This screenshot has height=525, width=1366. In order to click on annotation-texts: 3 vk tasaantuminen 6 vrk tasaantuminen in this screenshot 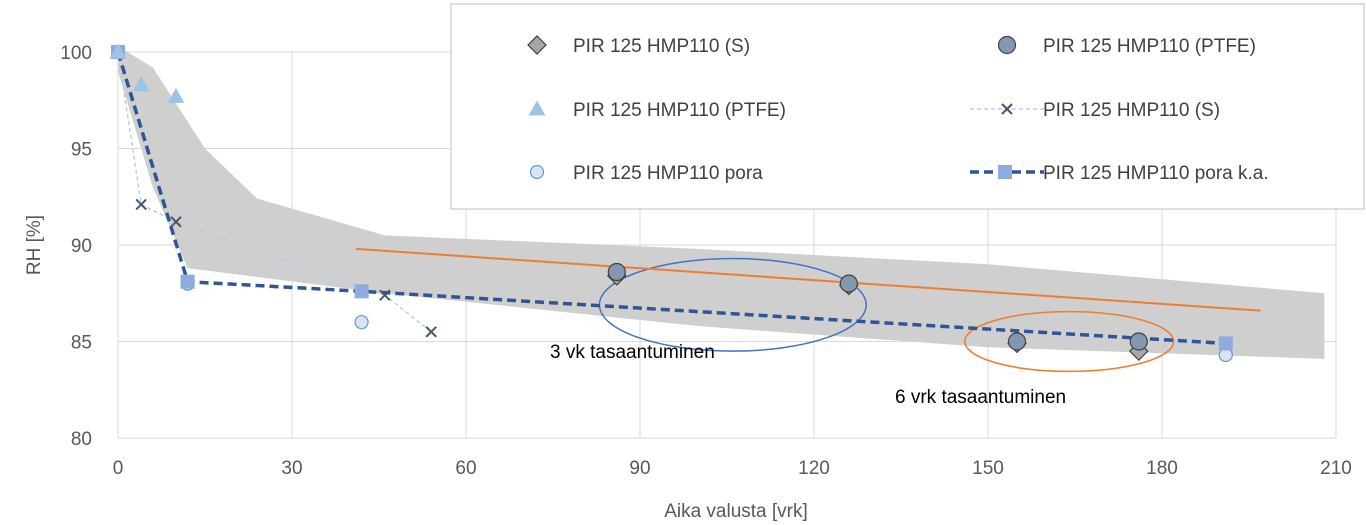, I will do `click(808, 375)`.